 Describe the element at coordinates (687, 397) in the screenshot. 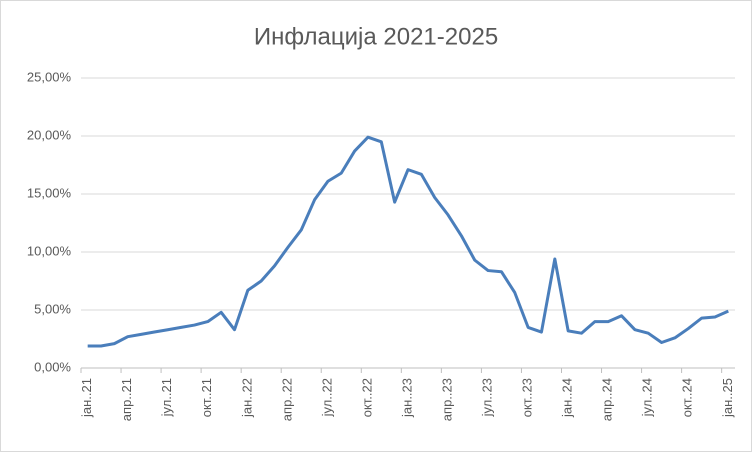

I see `x-tick-label: окт..24` at that location.